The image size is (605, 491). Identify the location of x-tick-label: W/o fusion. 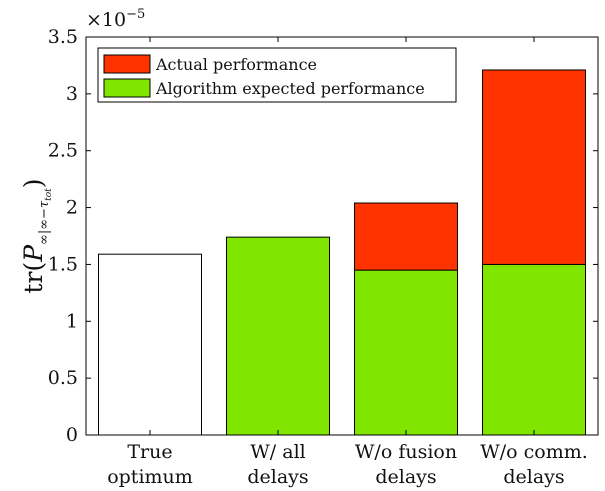
(406, 452).